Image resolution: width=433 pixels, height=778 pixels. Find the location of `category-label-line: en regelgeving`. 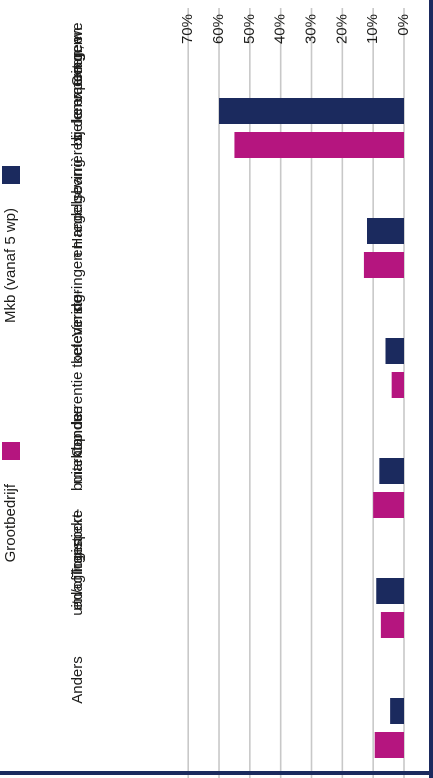

category-label-line: en regelgeving is located at coordinates (77, 208).